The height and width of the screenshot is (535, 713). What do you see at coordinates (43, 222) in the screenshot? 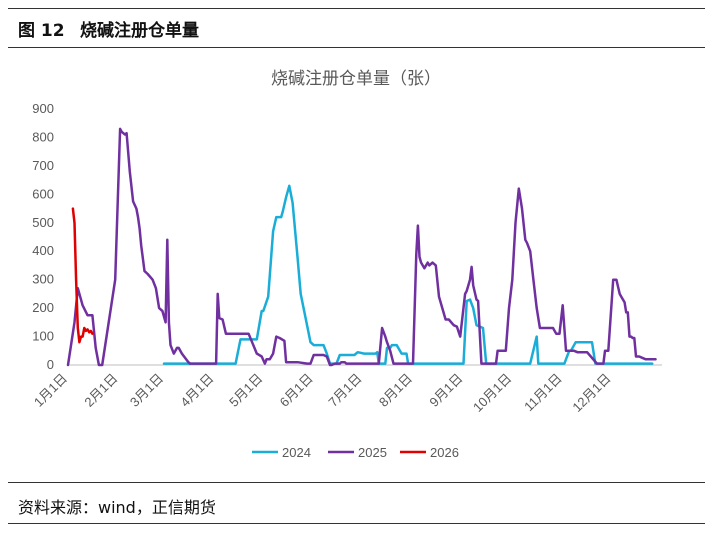
I see `y-tick-label: 500` at bounding box center [43, 222].